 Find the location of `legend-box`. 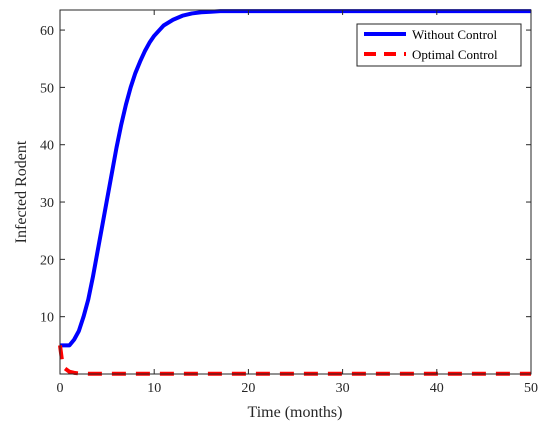

legend-box is located at coordinates (439, 45).